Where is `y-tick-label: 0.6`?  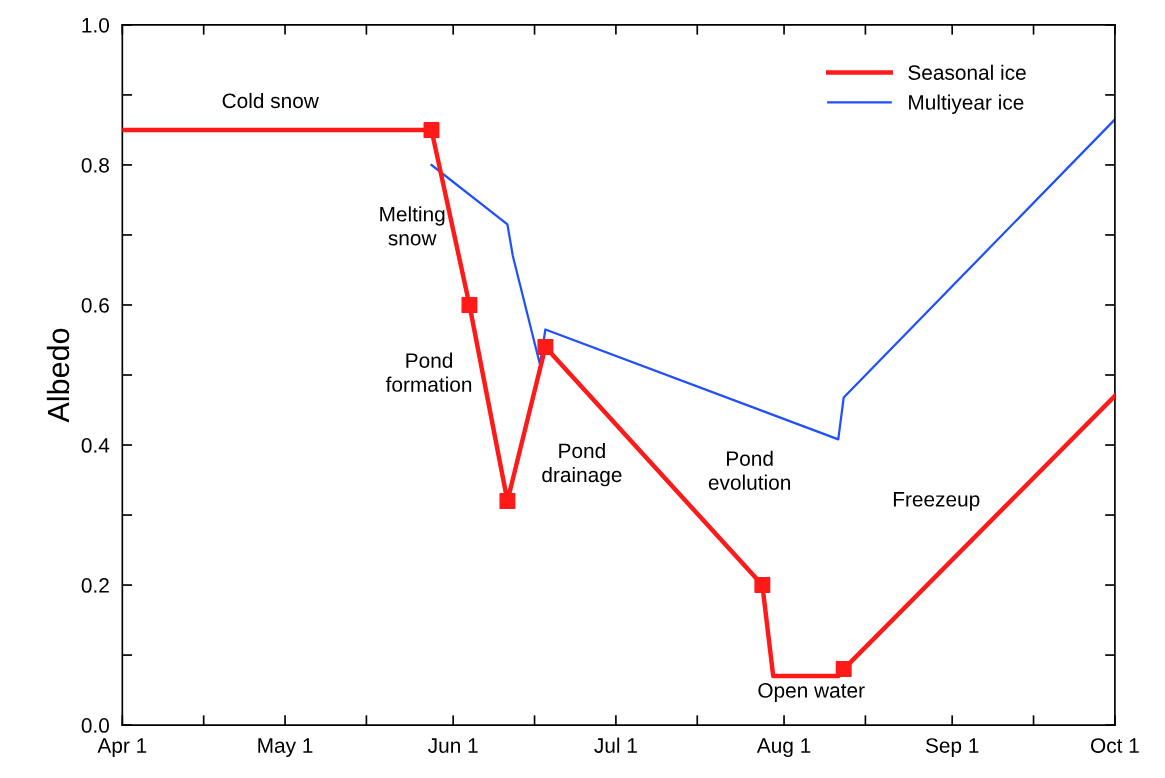
y-tick-label: 0.6 is located at coordinates (95, 305).